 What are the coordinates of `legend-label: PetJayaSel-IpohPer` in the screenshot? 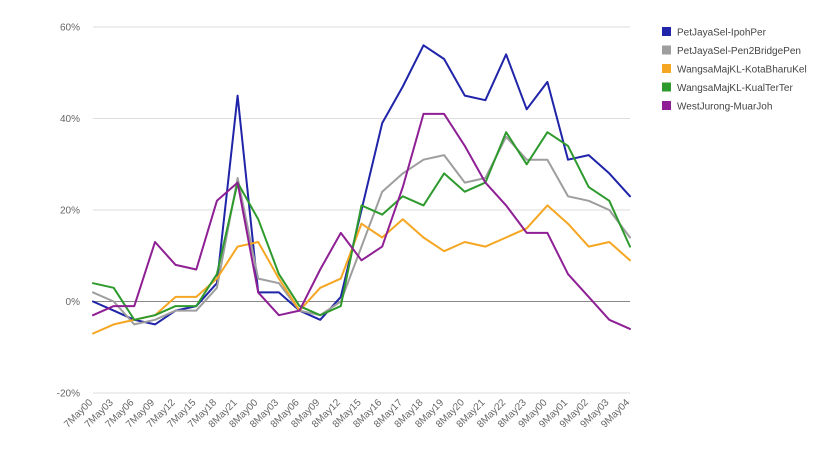 It's located at (722, 33).